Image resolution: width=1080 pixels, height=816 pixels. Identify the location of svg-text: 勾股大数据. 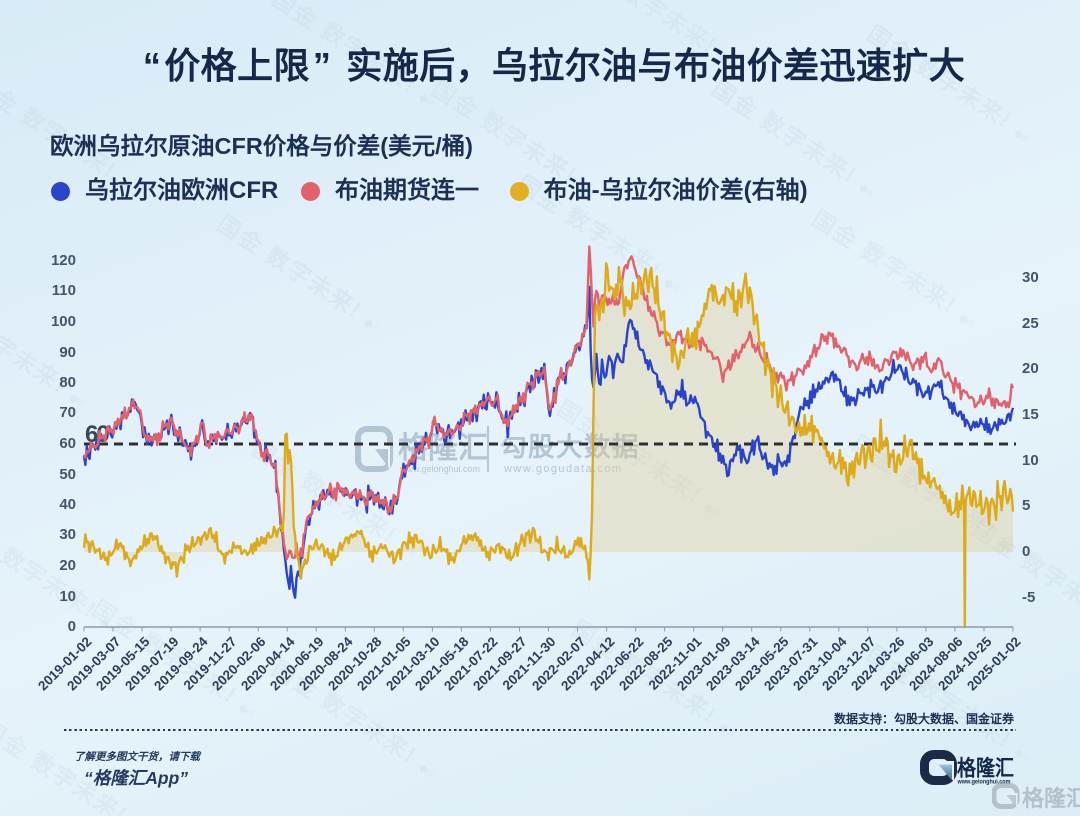
(570, 447).